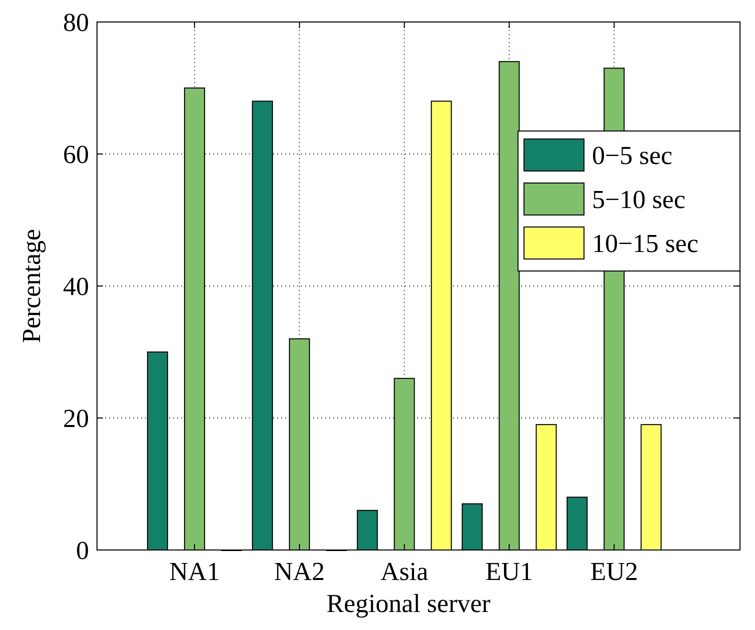 The width and height of the screenshot is (755, 630). Describe the element at coordinates (82, 551) in the screenshot. I see `y-tick-label: 0` at that location.